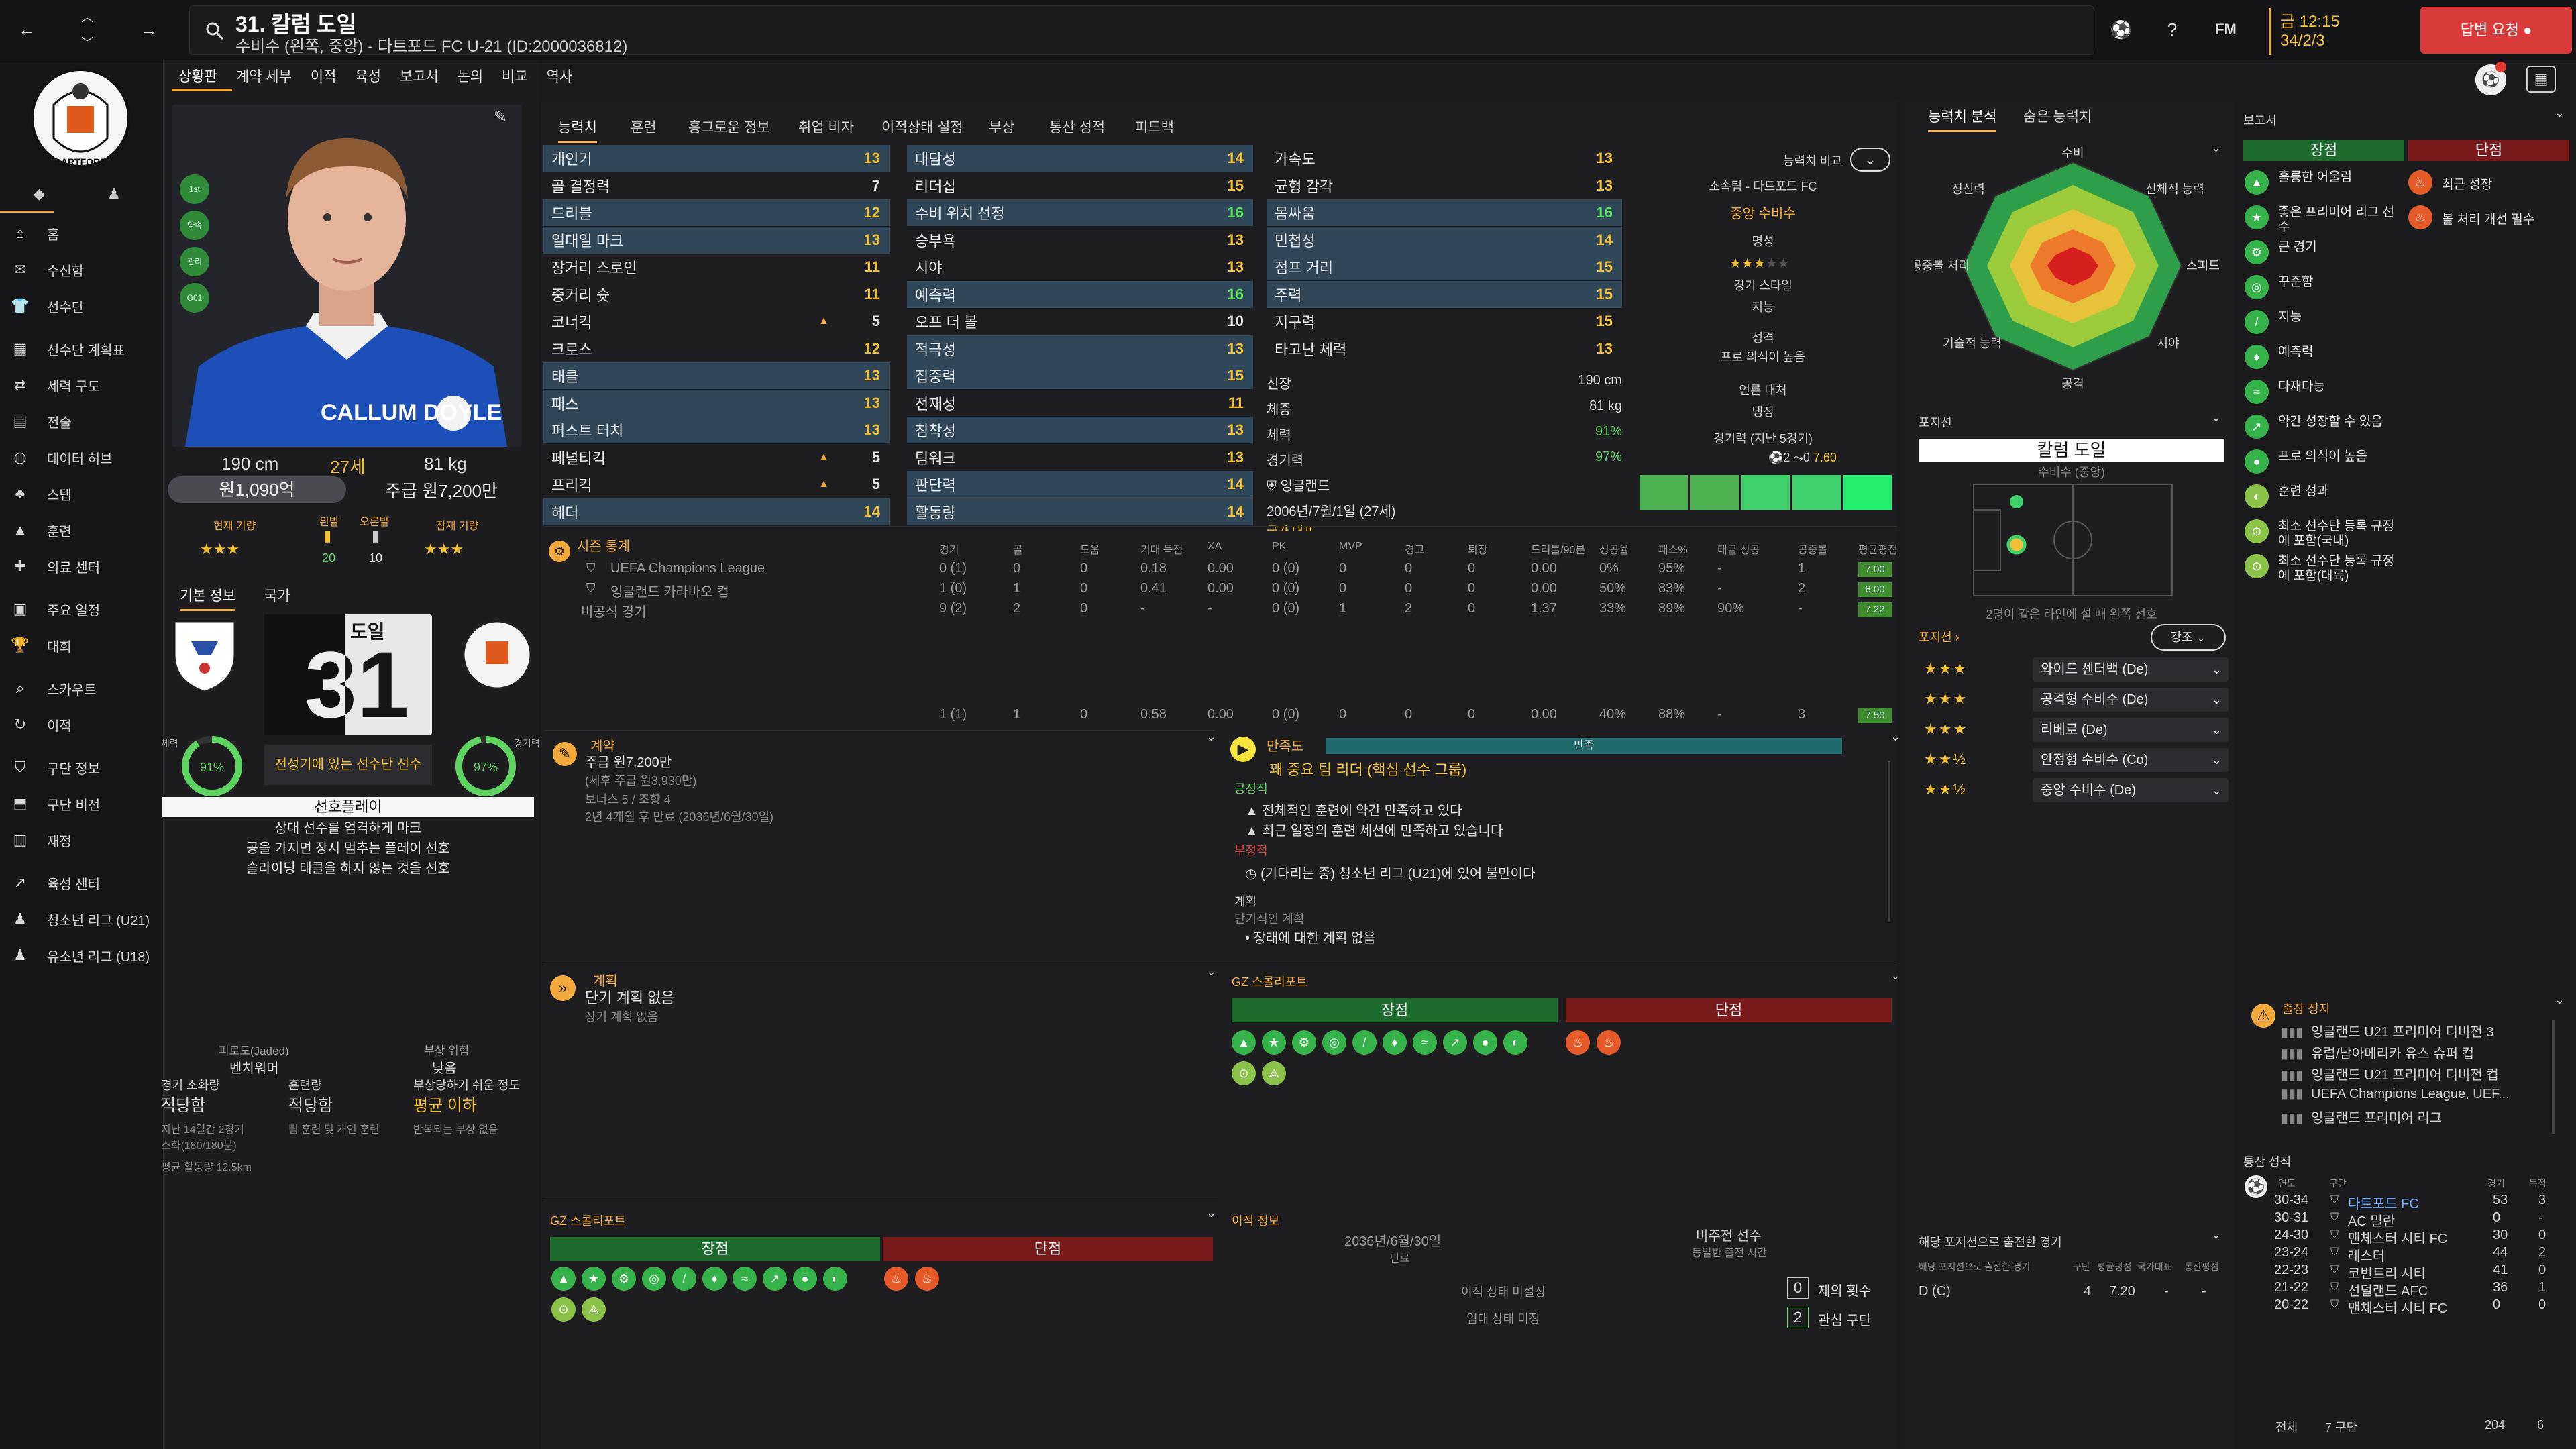 This screenshot has width=2576, height=1449. Describe the element at coordinates (2378, 1053) in the screenshot. I see `suspension-item: ▮▮▮ 유럽/남아메리카 유스 슈퍼 컵` at that location.